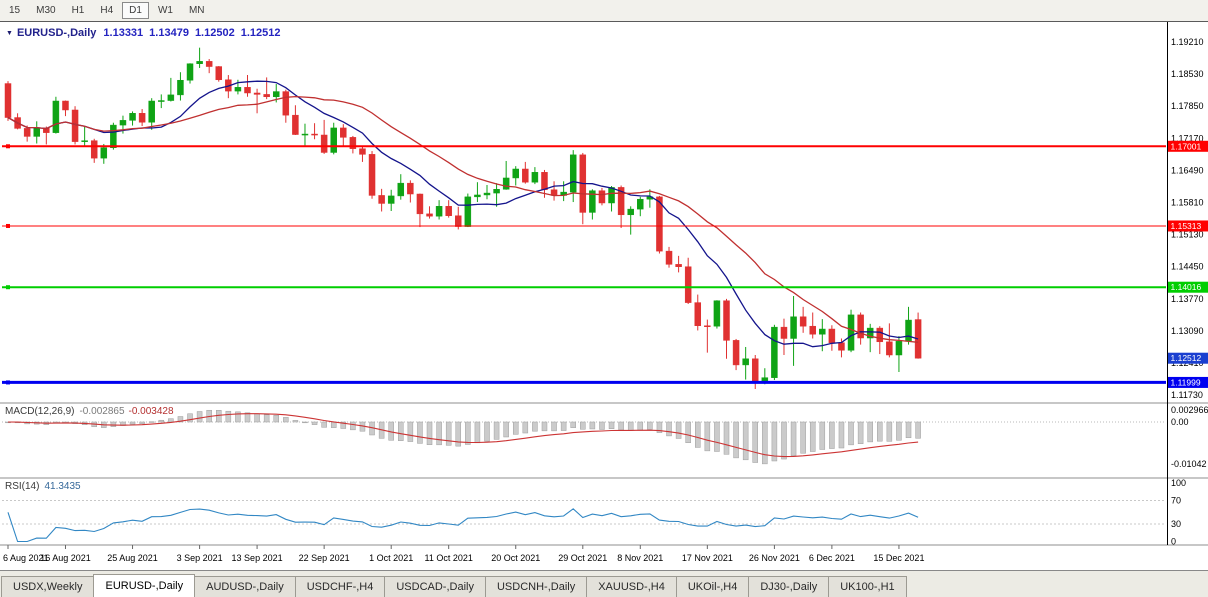 The image size is (1208, 597). What do you see at coordinates (536, 586) in the screenshot?
I see `chart-tab-USDCNH-,Daily: USDCNH-,Daily` at bounding box center [536, 586].